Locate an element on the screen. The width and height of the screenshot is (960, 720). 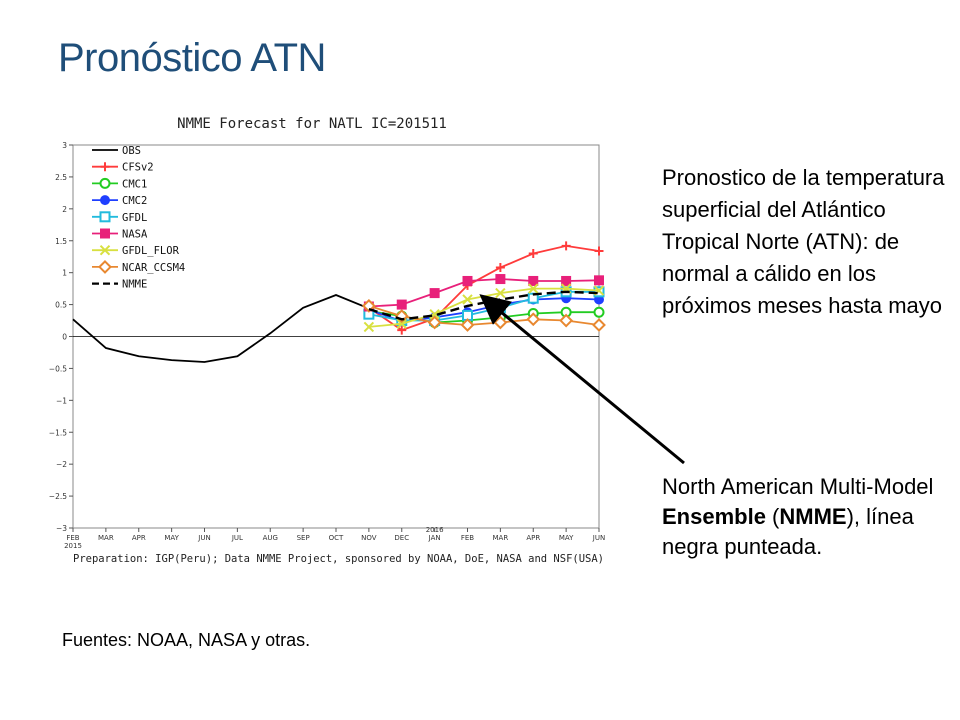
chart-title: NMME Forecast for NATL IC=201511 is located at coordinates (312, 124).